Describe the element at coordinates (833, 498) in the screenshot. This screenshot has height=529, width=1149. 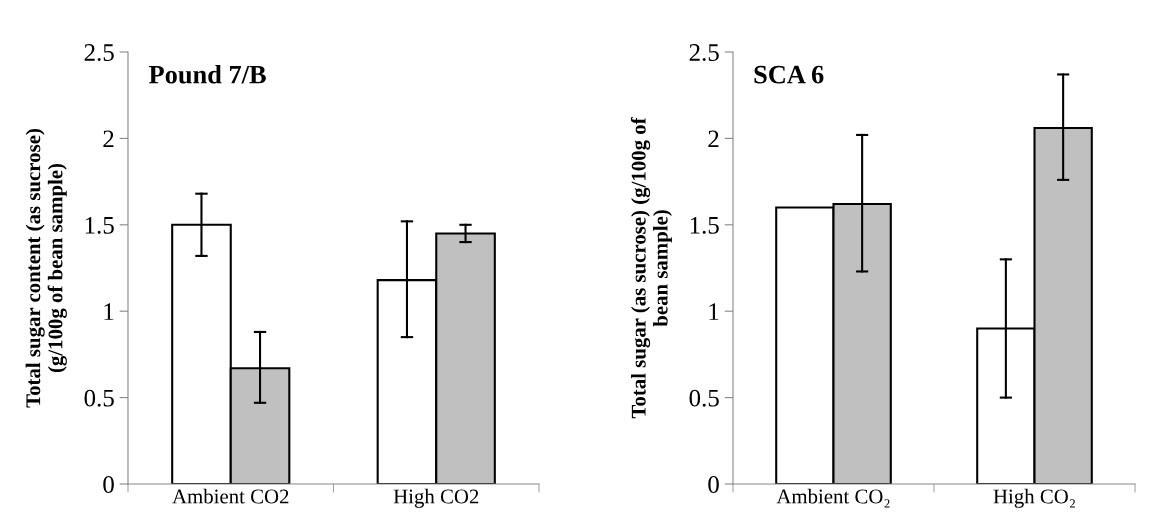
I see `x-tick-label: Ambient CO₂` at that location.